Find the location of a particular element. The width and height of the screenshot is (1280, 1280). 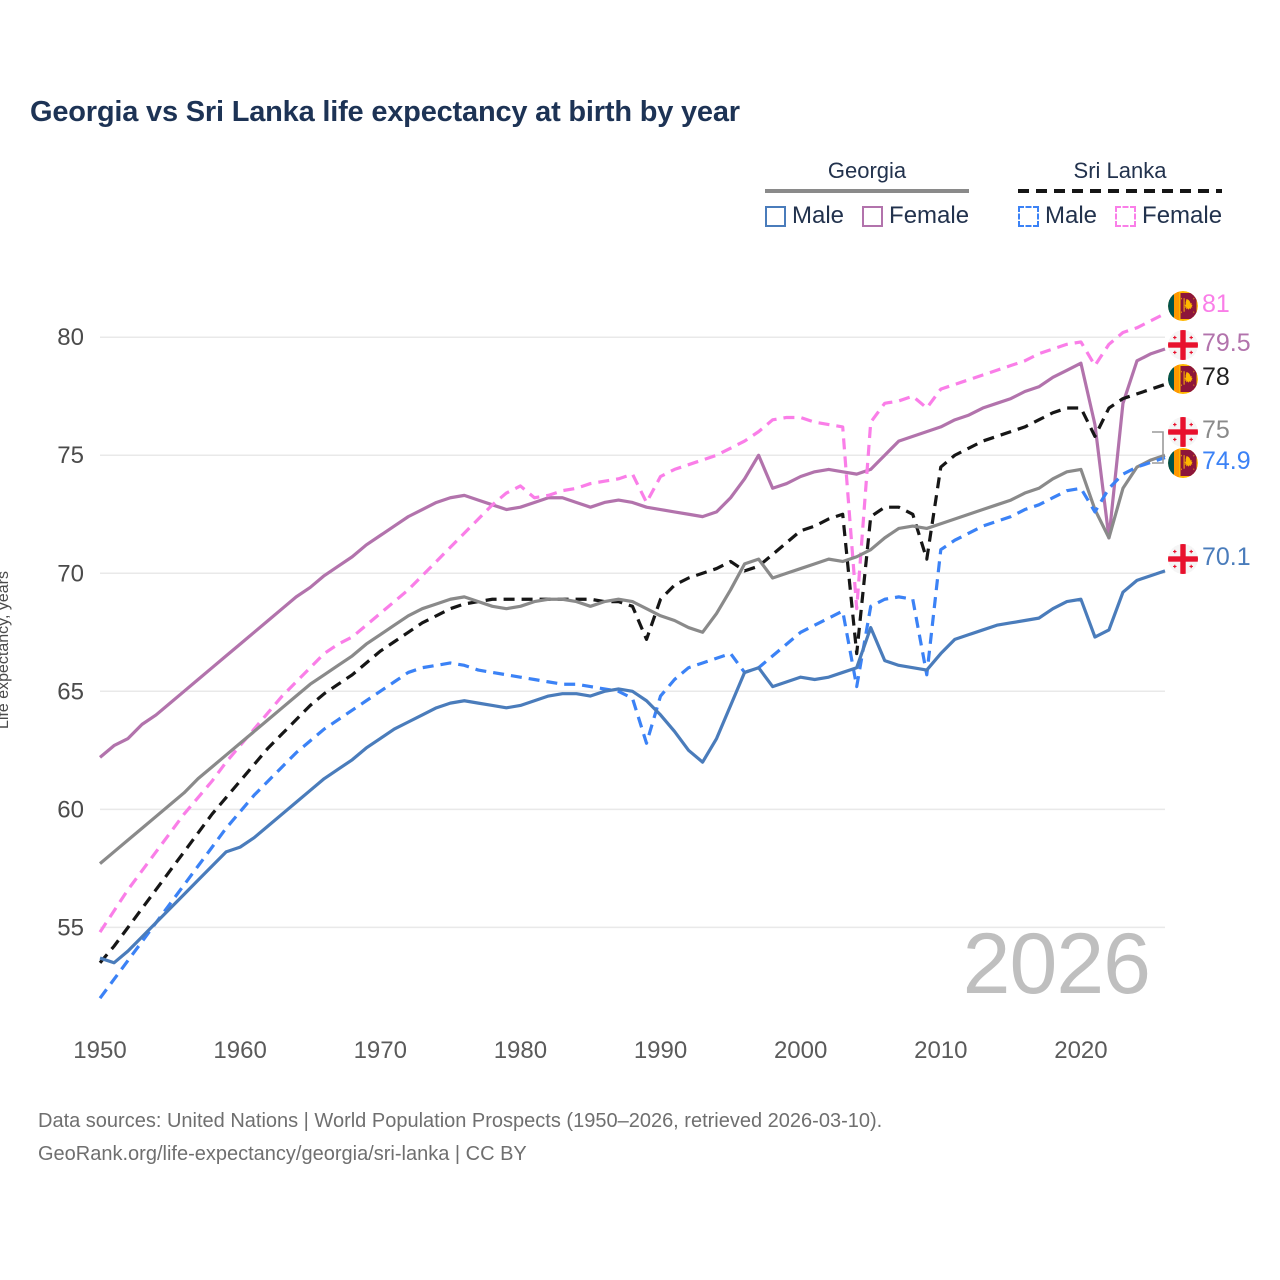

legend-rule-sri-lanka is located at coordinates (1120, 191).